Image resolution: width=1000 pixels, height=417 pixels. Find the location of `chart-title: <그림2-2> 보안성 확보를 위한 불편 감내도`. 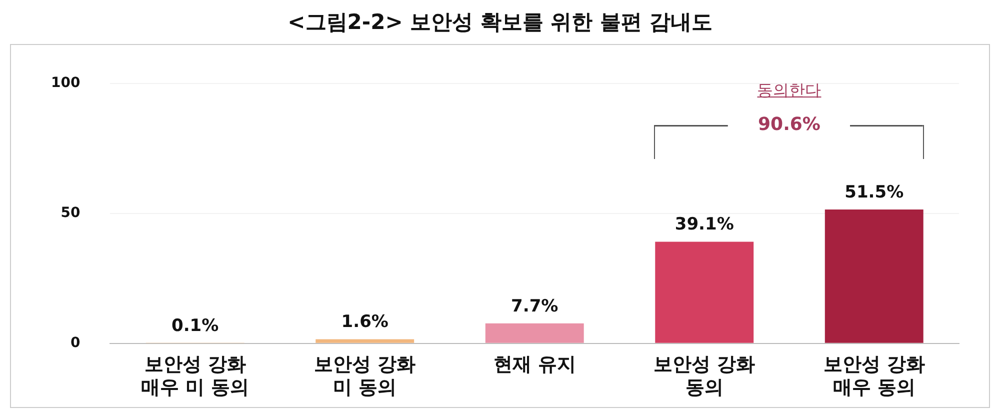

chart-title: <그림2-2> 보안성 확보를 위한 불편 감내도 is located at coordinates (500, 22).